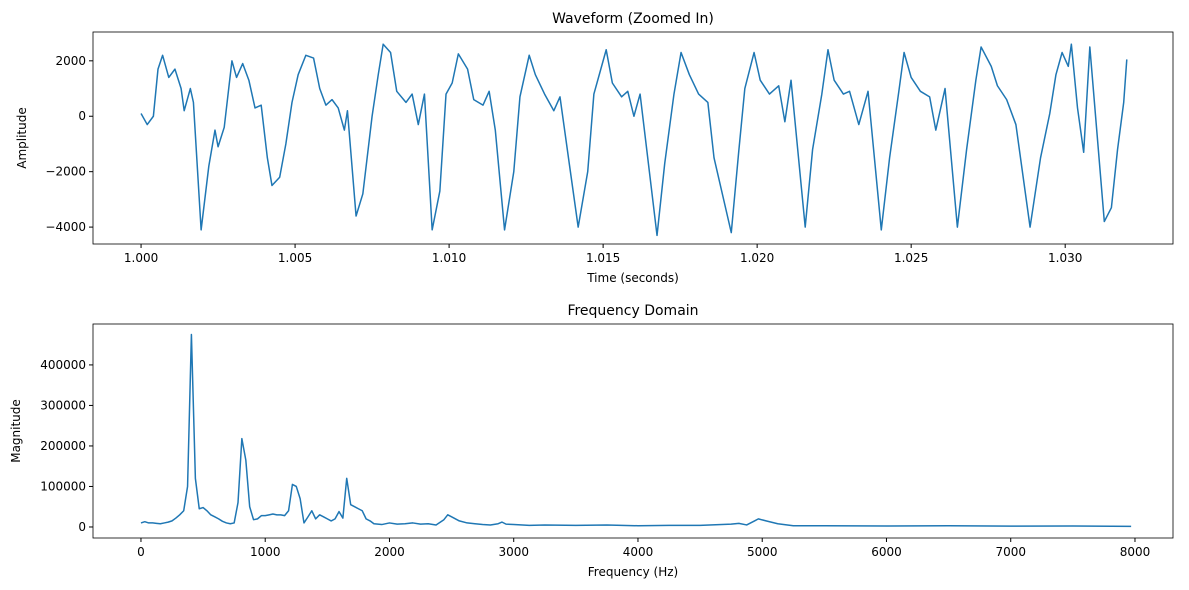 The image size is (1189, 590). What do you see at coordinates (63, 365) in the screenshot?
I see `y-tick-label: 400000` at bounding box center [63, 365].